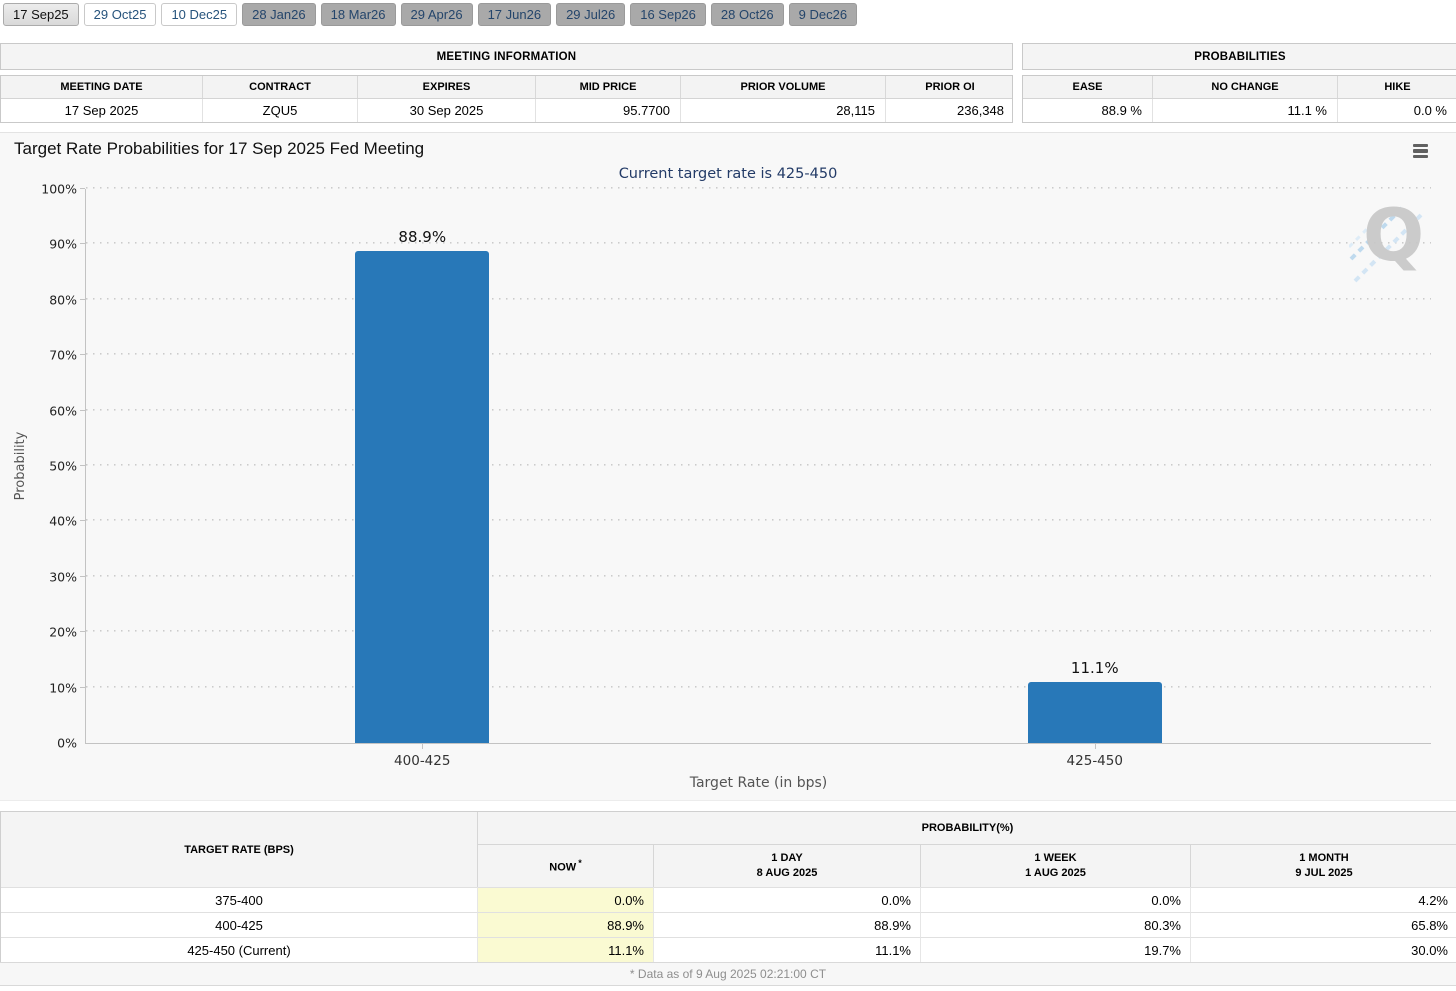 The width and height of the screenshot is (1456, 991). Describe the element at coordinates (1056, 949) in the screenshot. I see `week1-cell: 19.7%` at that location.